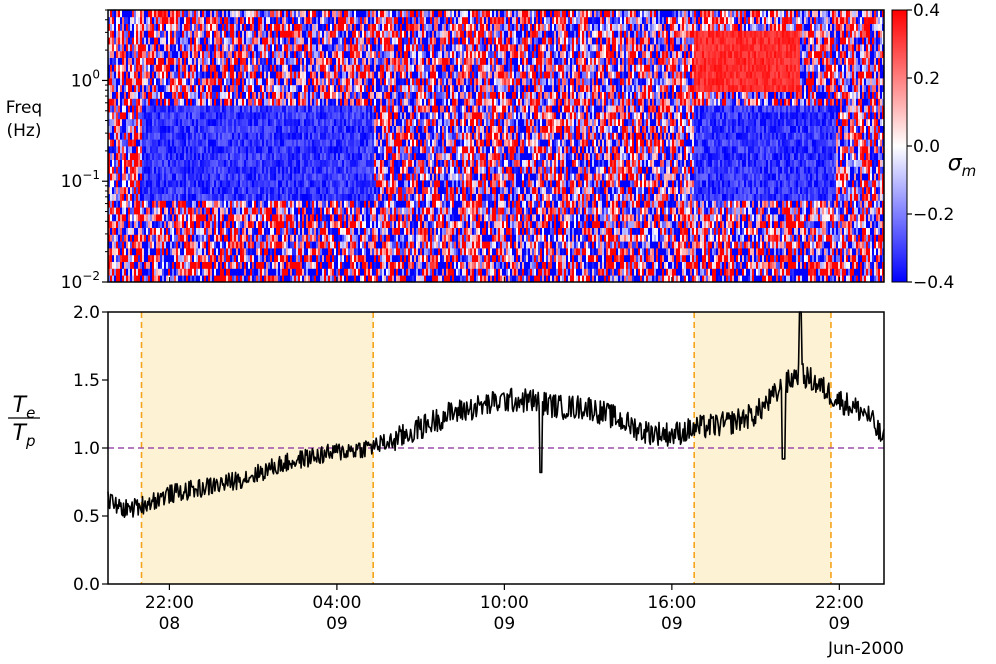  Describe the element at coordinates (926, 79) in the screenshot. I see `colorbar-tick-label: 0.2` at that location.